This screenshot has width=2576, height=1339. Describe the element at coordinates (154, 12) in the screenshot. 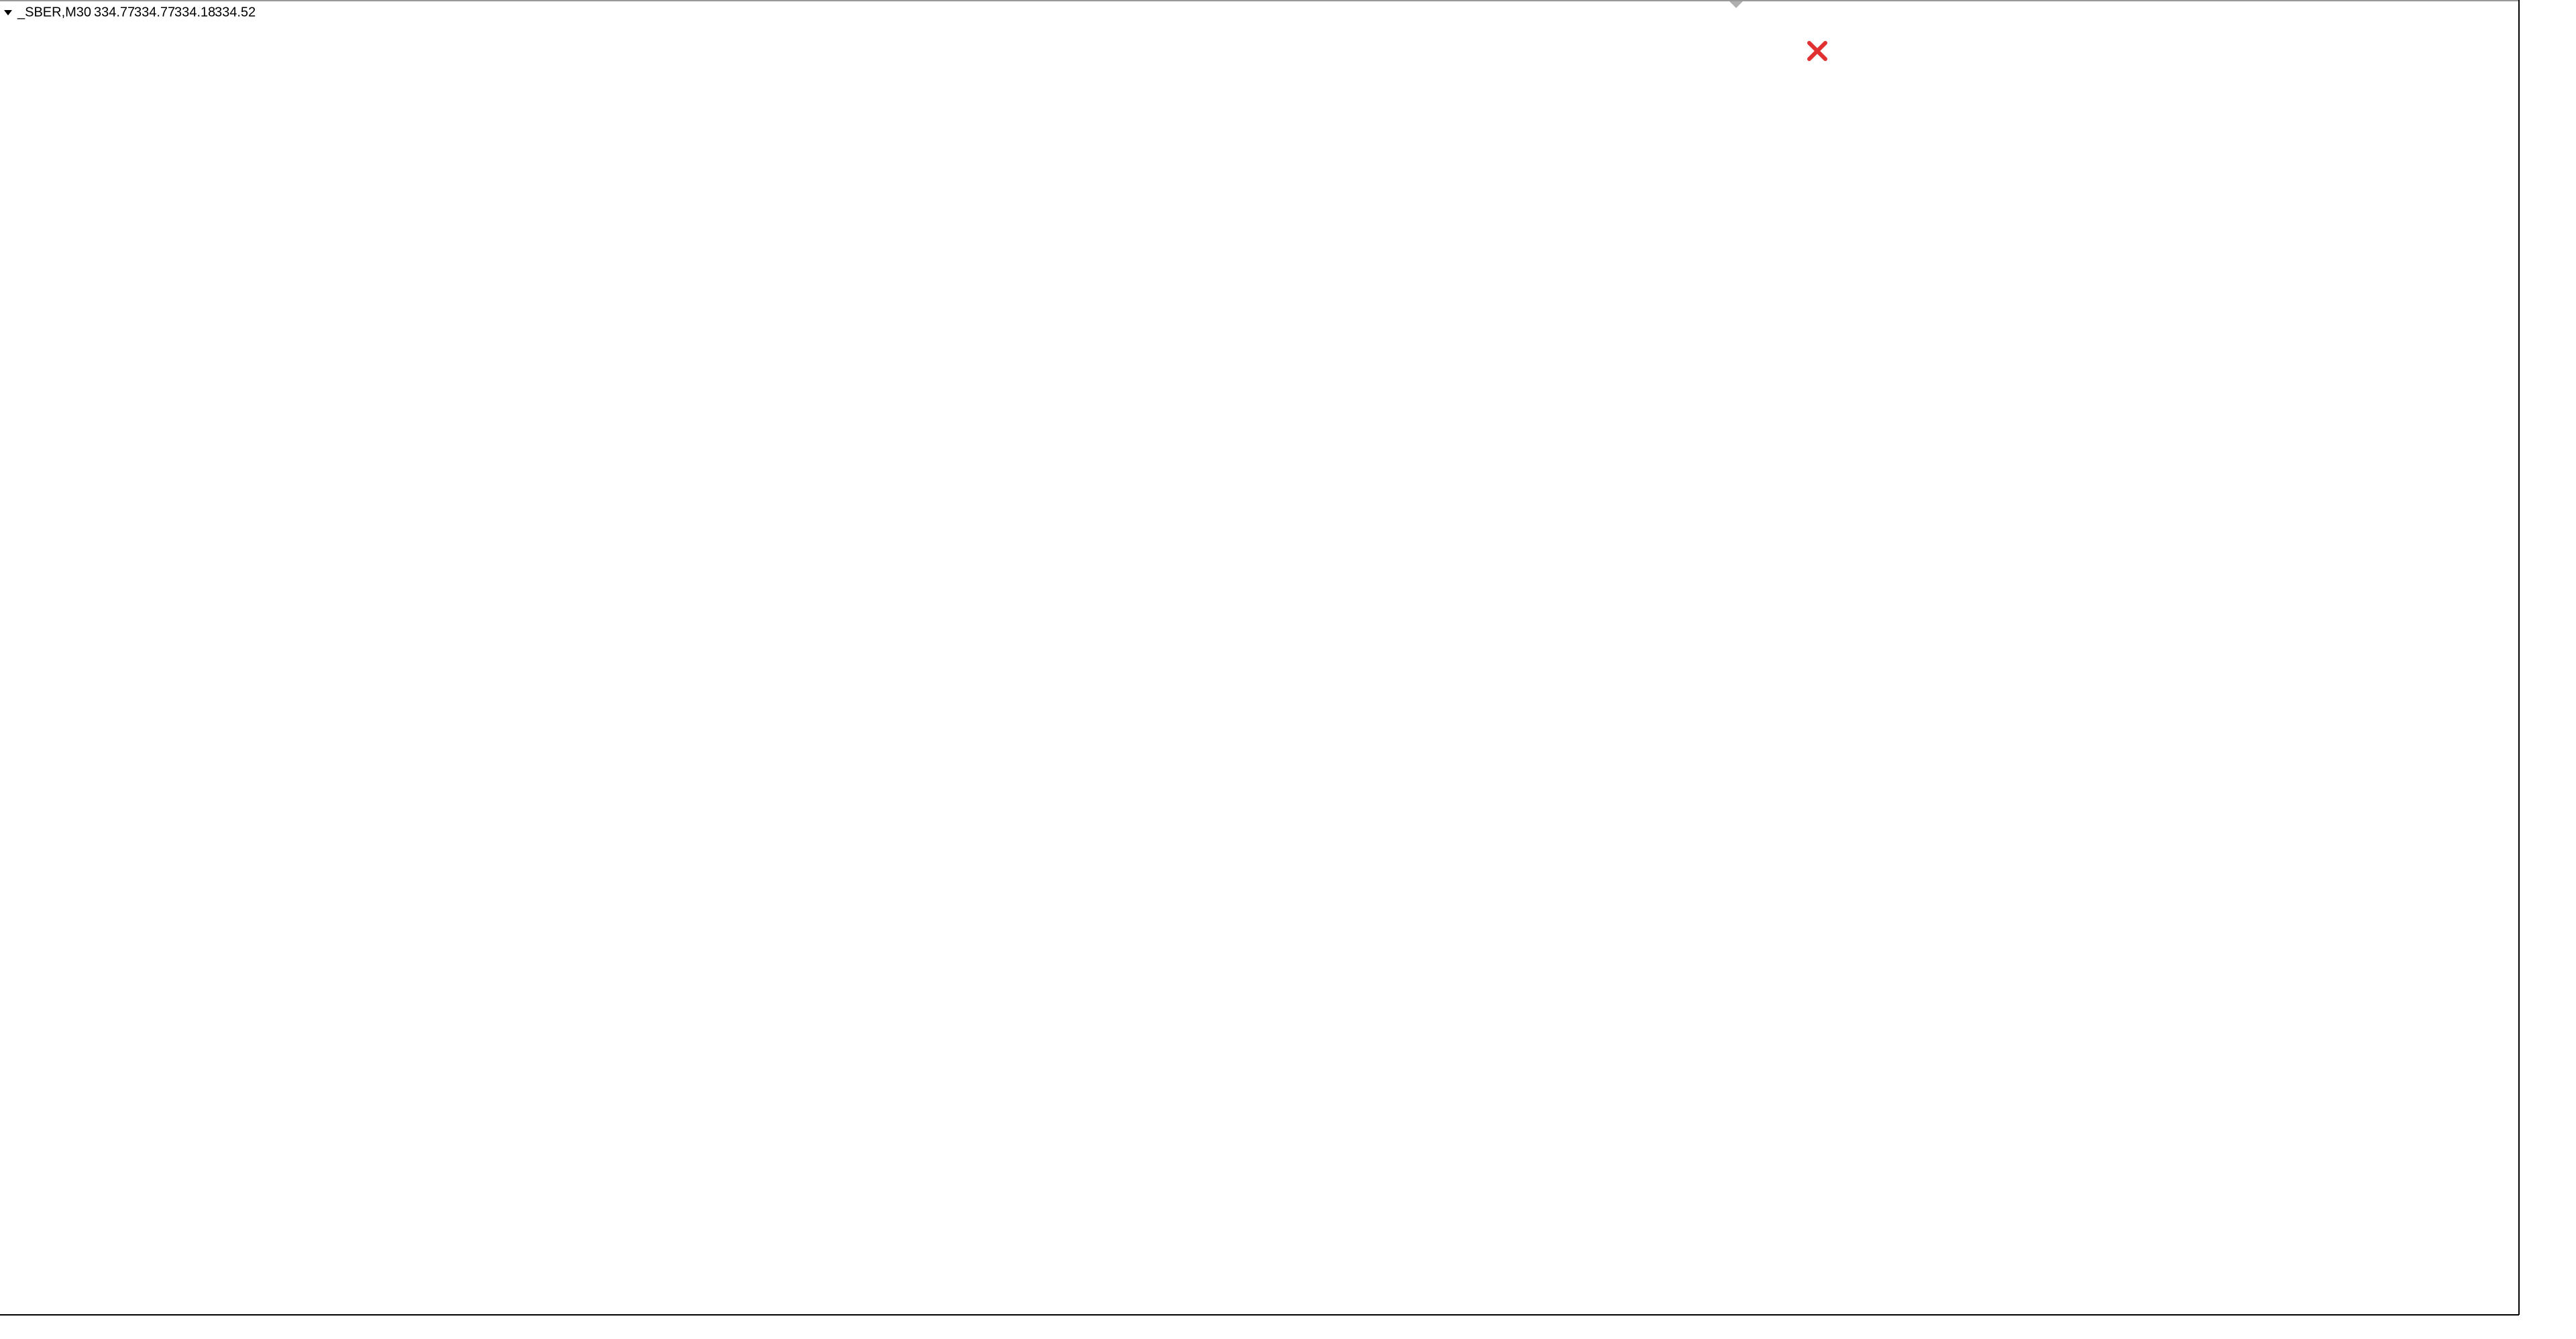

I see `last-high: 334.77` at that location.